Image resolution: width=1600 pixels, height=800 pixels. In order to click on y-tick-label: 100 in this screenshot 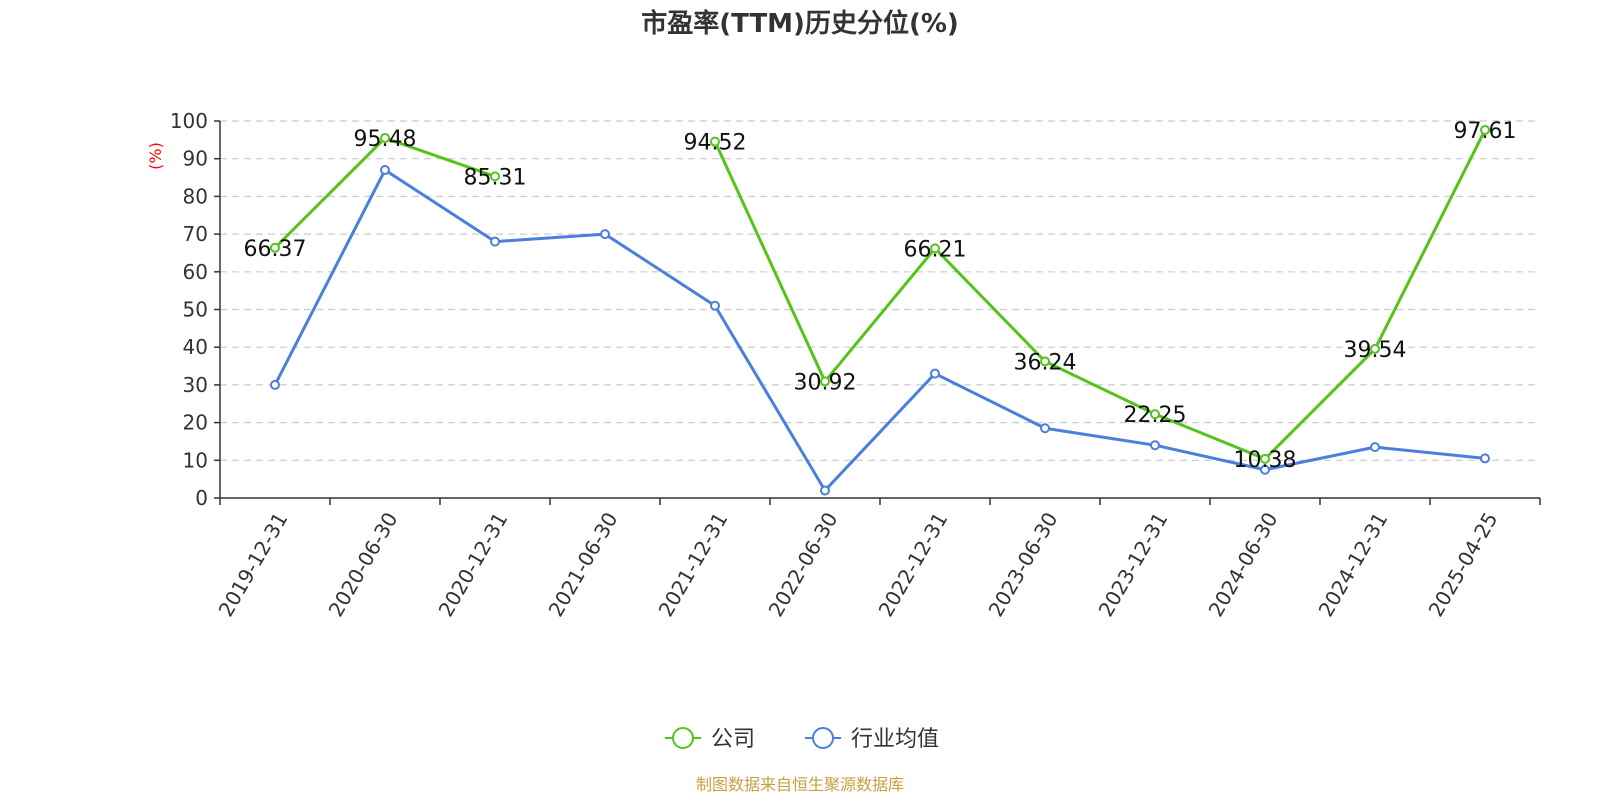, I will do `click(189, 121)`.